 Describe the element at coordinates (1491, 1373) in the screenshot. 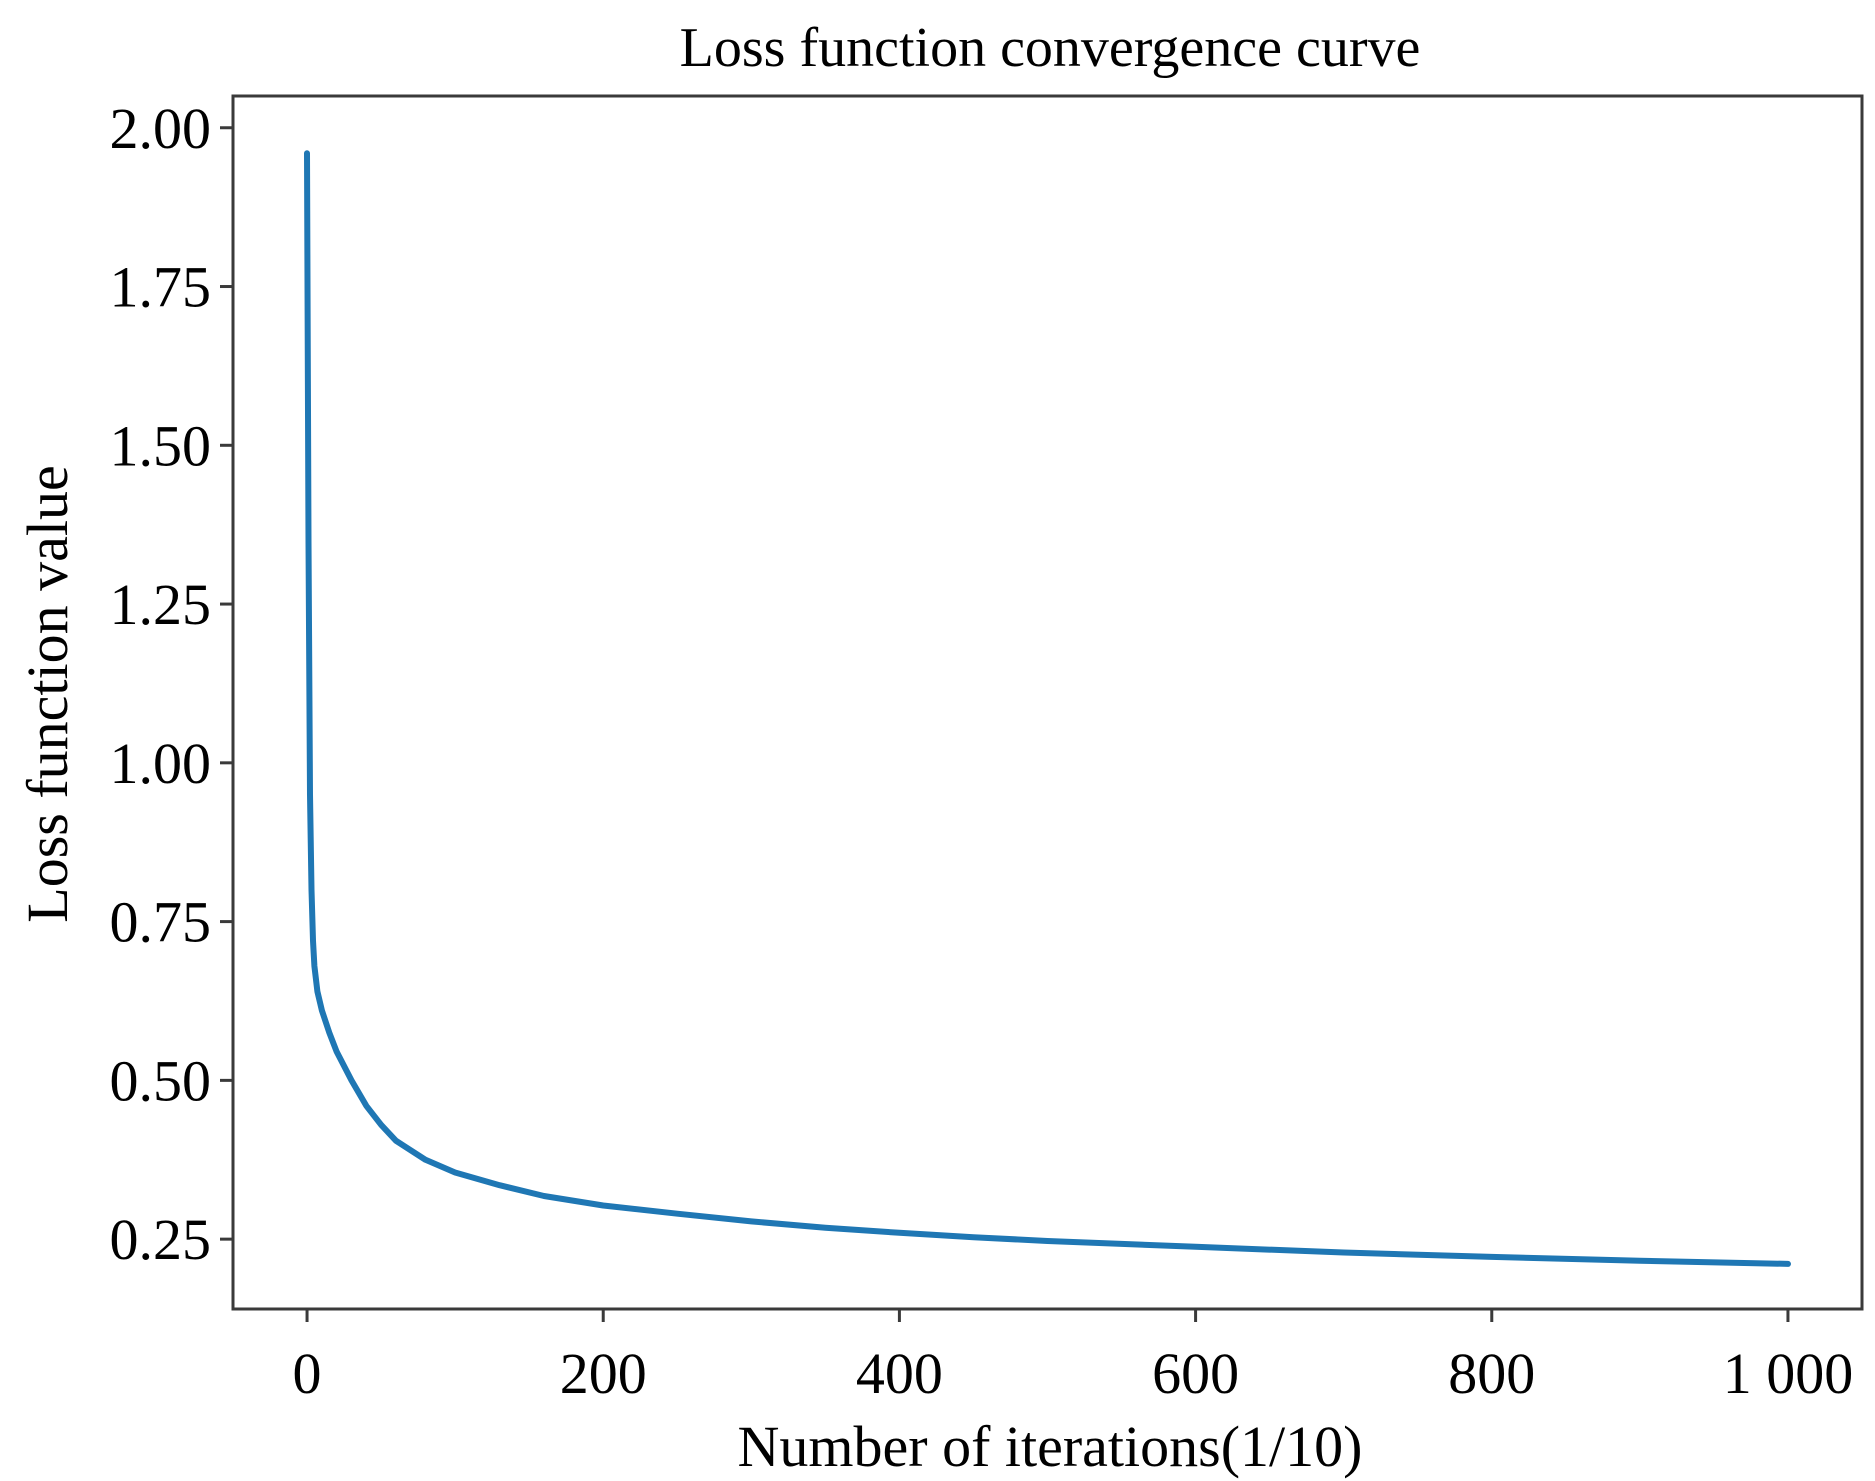

I see `x-tick-label: 800` at that location.